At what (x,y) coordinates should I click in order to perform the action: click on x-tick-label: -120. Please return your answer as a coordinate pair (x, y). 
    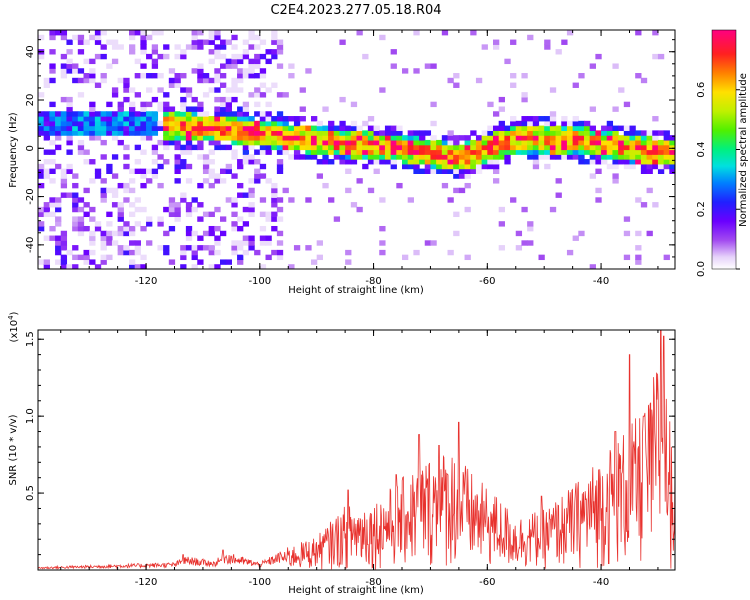
    Looking at the image, I should click on (146, 582).